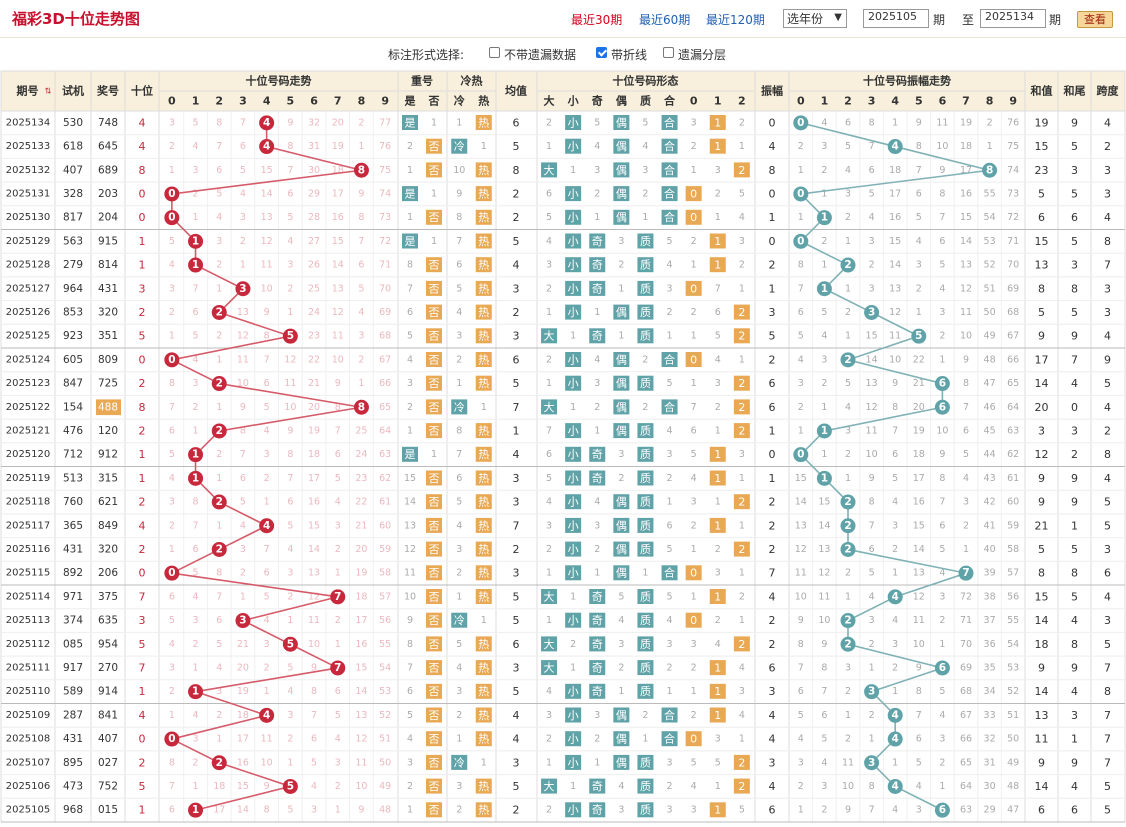 The width and height of the screenshot is (1126, 827). What do you see at coordinates (597, 20) in the screenshot?
I see `recent-30-link: 最近30期` at bounding box center [597, 20].